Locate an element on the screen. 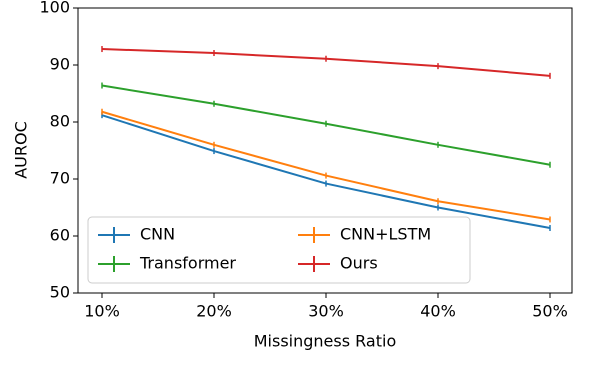 Image resolution: width=600 pixels, height=370 pixels. y-tick-label: 60 is located at coordinates (60, 235).